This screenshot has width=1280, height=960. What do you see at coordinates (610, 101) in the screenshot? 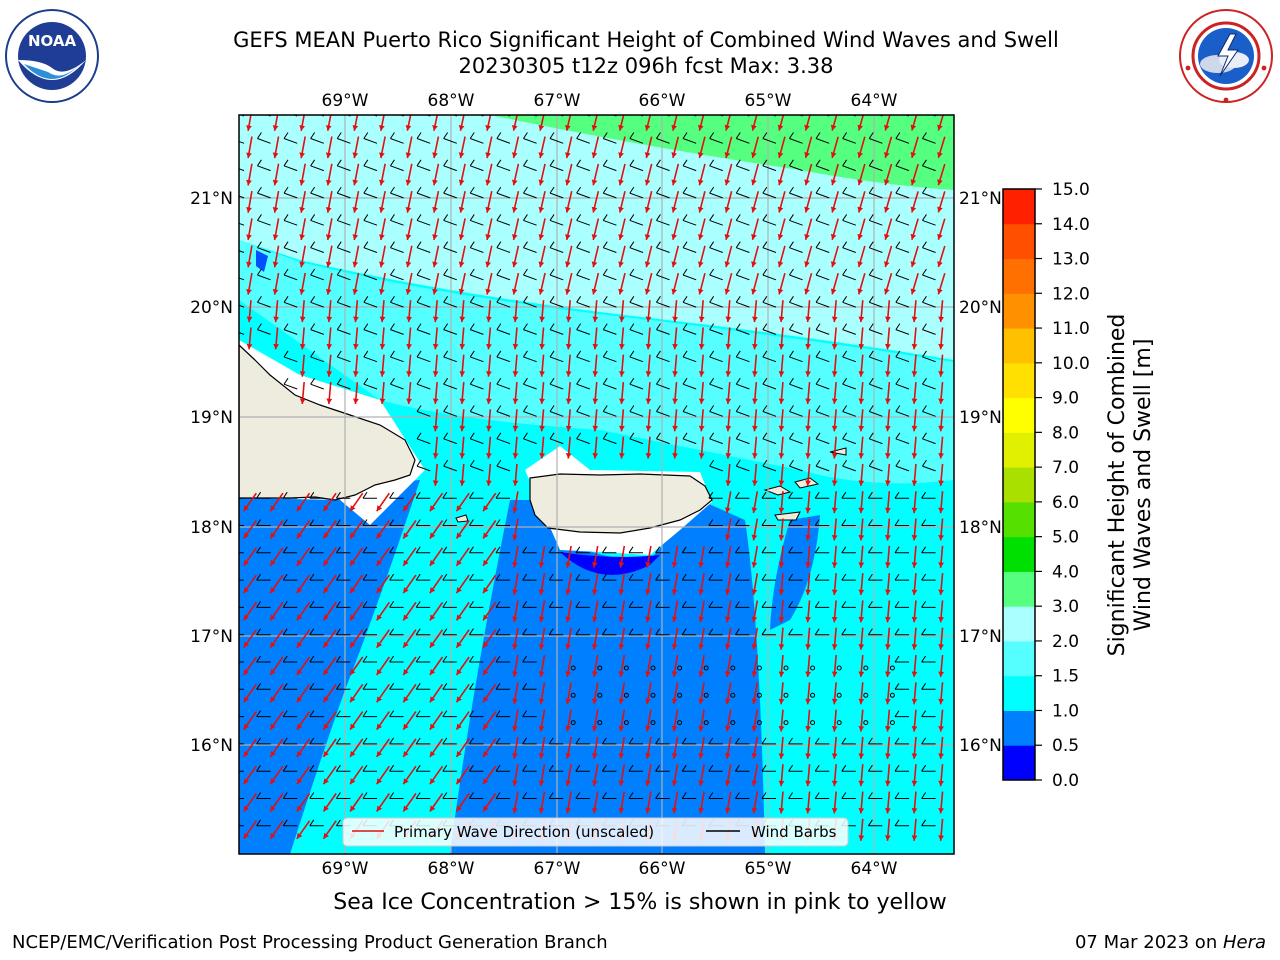
I see `lon-tick-labels-top: 69°W 68°W 67°W 66°W 65°W 64°W` at bounding box center [610, 101].